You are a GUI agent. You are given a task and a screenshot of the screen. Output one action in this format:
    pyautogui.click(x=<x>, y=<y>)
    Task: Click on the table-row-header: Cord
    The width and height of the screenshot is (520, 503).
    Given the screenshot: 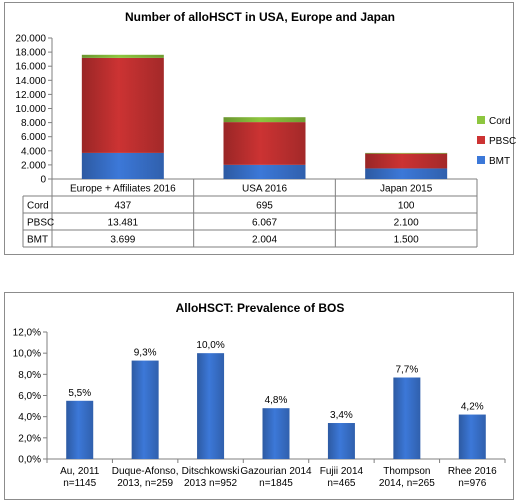 What is the action you would take?
    pyautogui.click(x=38, y=206)
    